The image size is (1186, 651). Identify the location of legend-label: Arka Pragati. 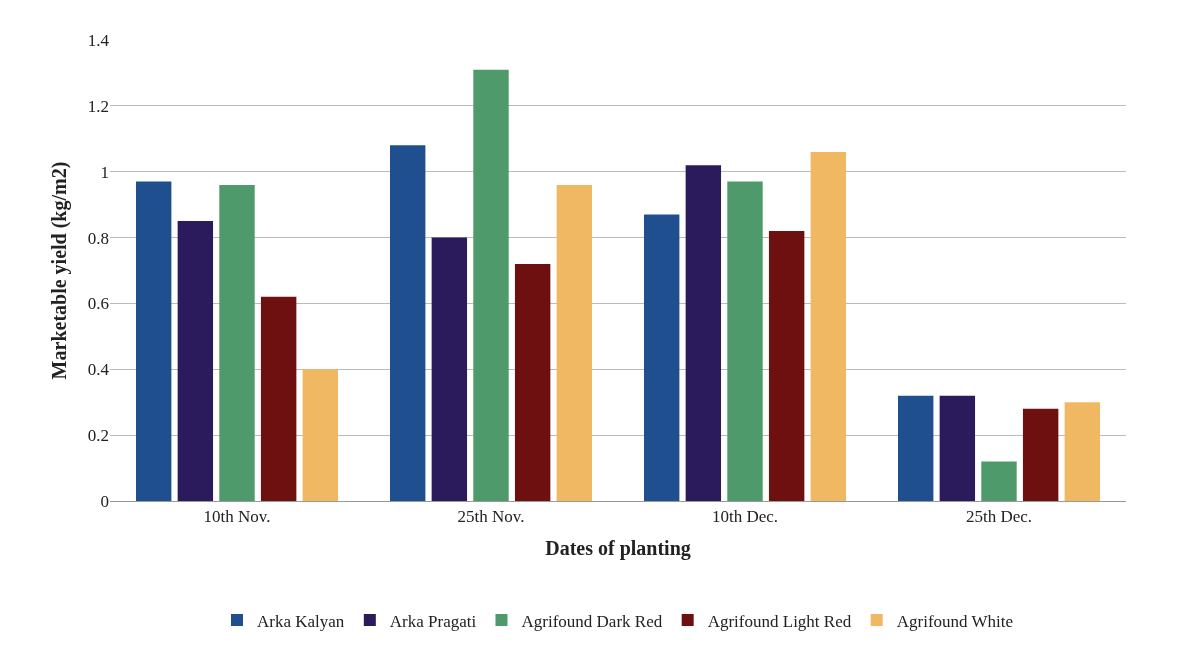
(433, 621).